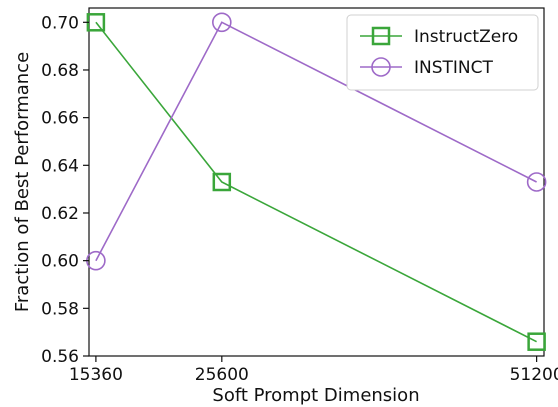 This screenshot has height=407, width=558. Describe the element at coordinates (381, 67) in the screenshot. I see `legend-circle-marker-icon` at that location.